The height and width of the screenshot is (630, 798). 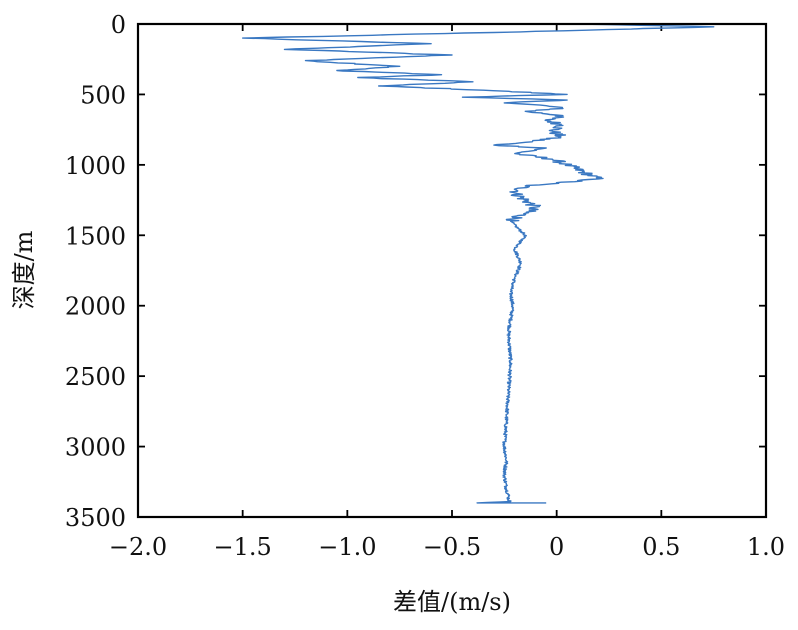 I want to click on x-tick-label: 0.5, so click(x=661, y=547).